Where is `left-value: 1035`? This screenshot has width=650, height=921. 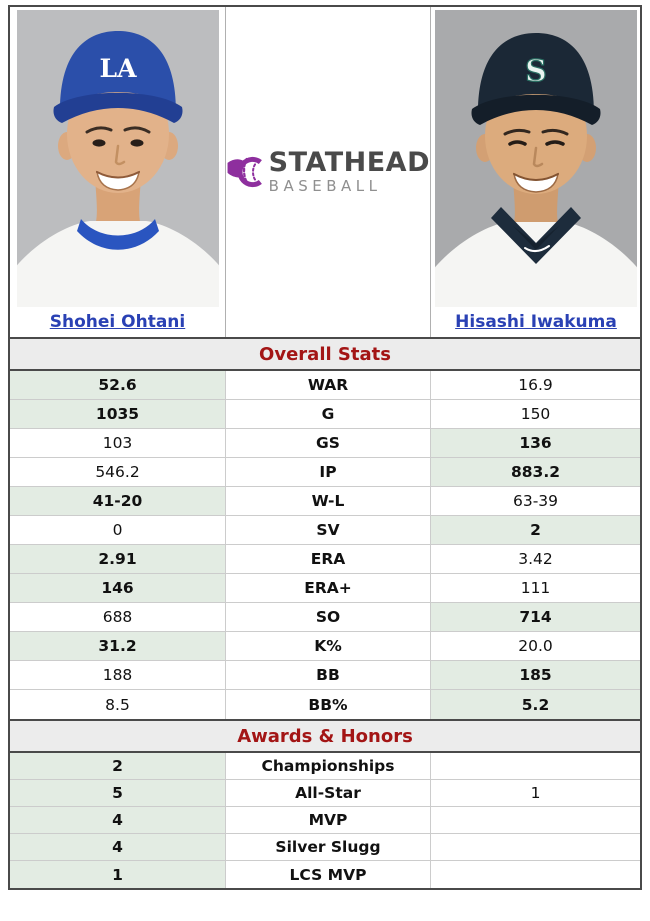
left-value: 1035 is located at coordinates (118, 414).